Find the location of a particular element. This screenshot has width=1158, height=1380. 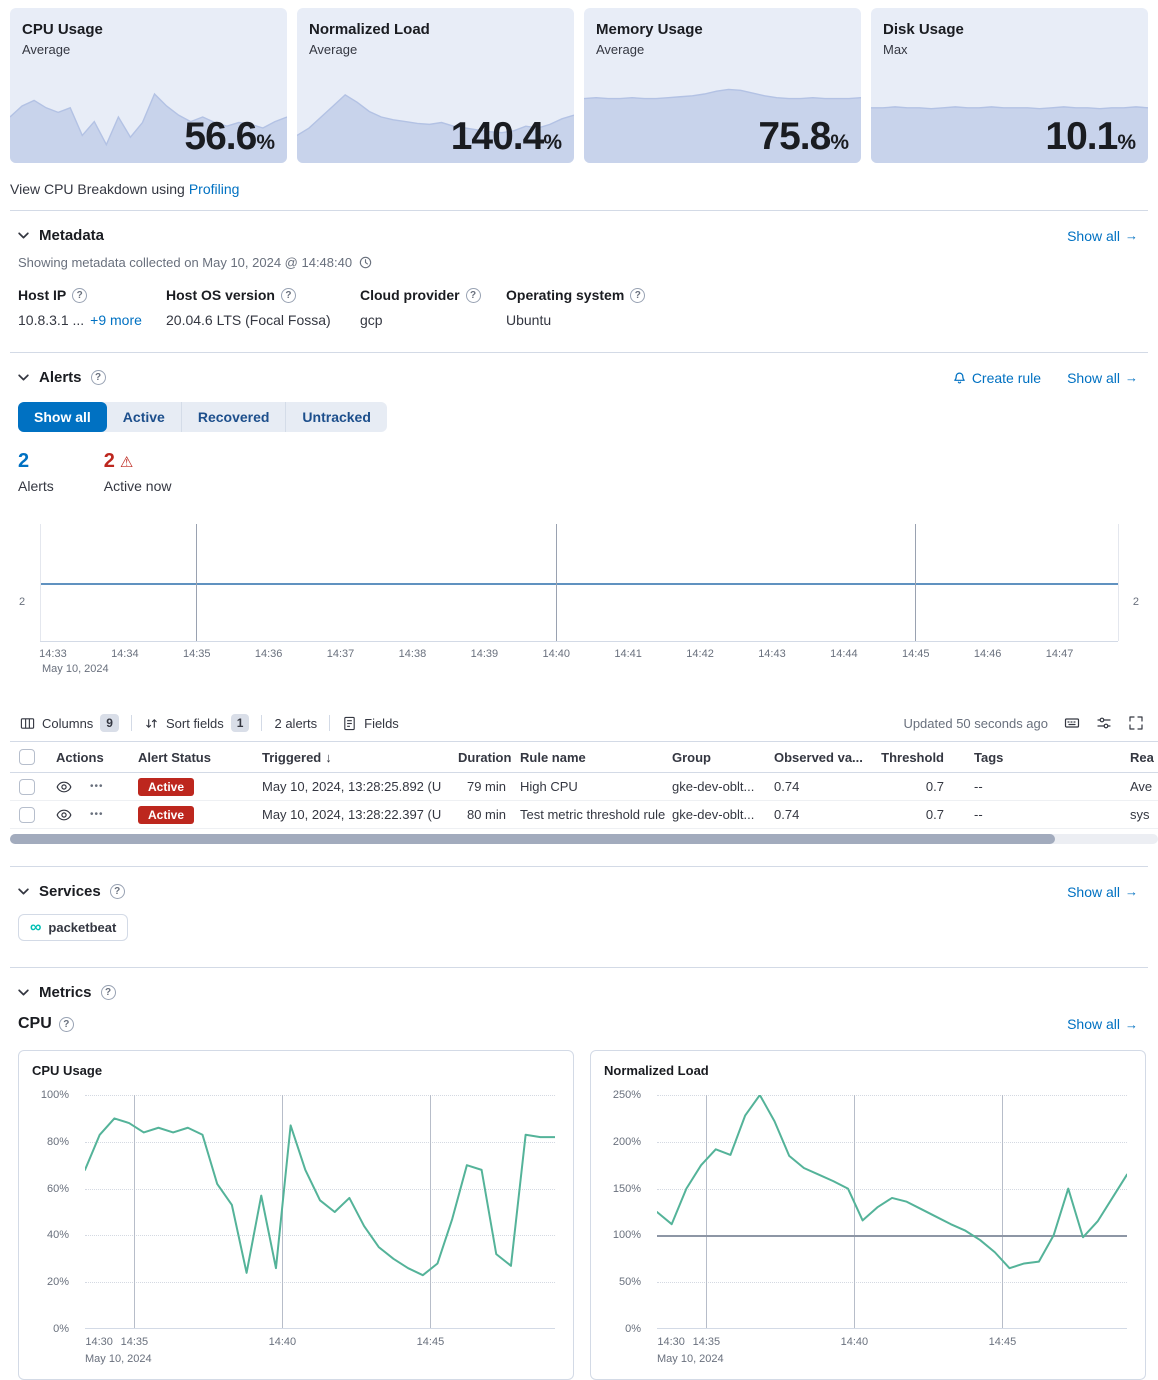

kpi-card-memory-usage: Memory Usage Average 75.8% is located at coordinates (722, 85).